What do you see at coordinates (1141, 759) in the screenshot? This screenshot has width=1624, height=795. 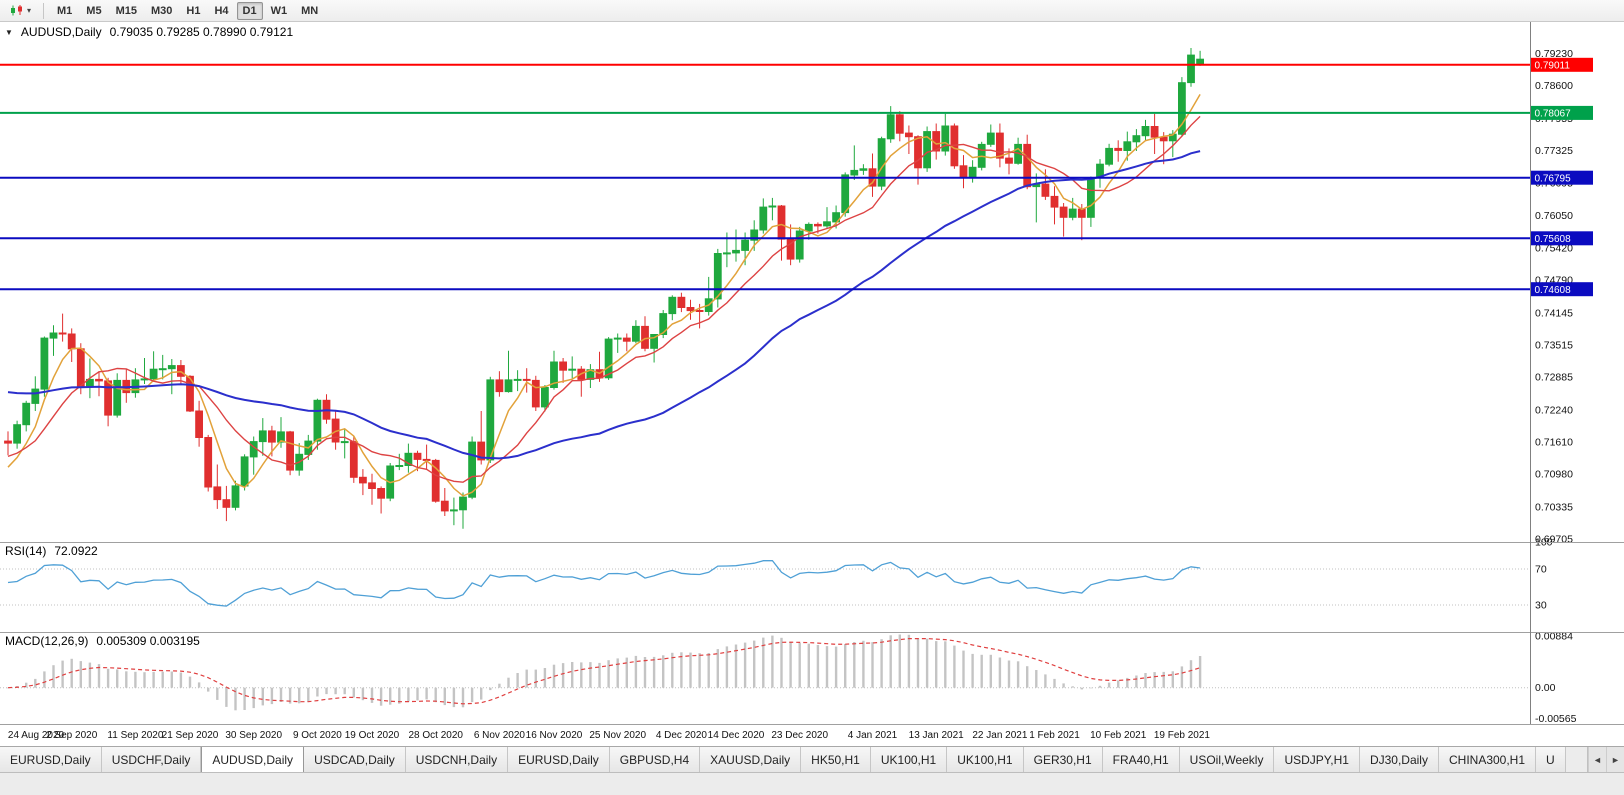 I see `chart-tab-fra40-h1: FRA40,H1` at bounding box center [1141, 759].